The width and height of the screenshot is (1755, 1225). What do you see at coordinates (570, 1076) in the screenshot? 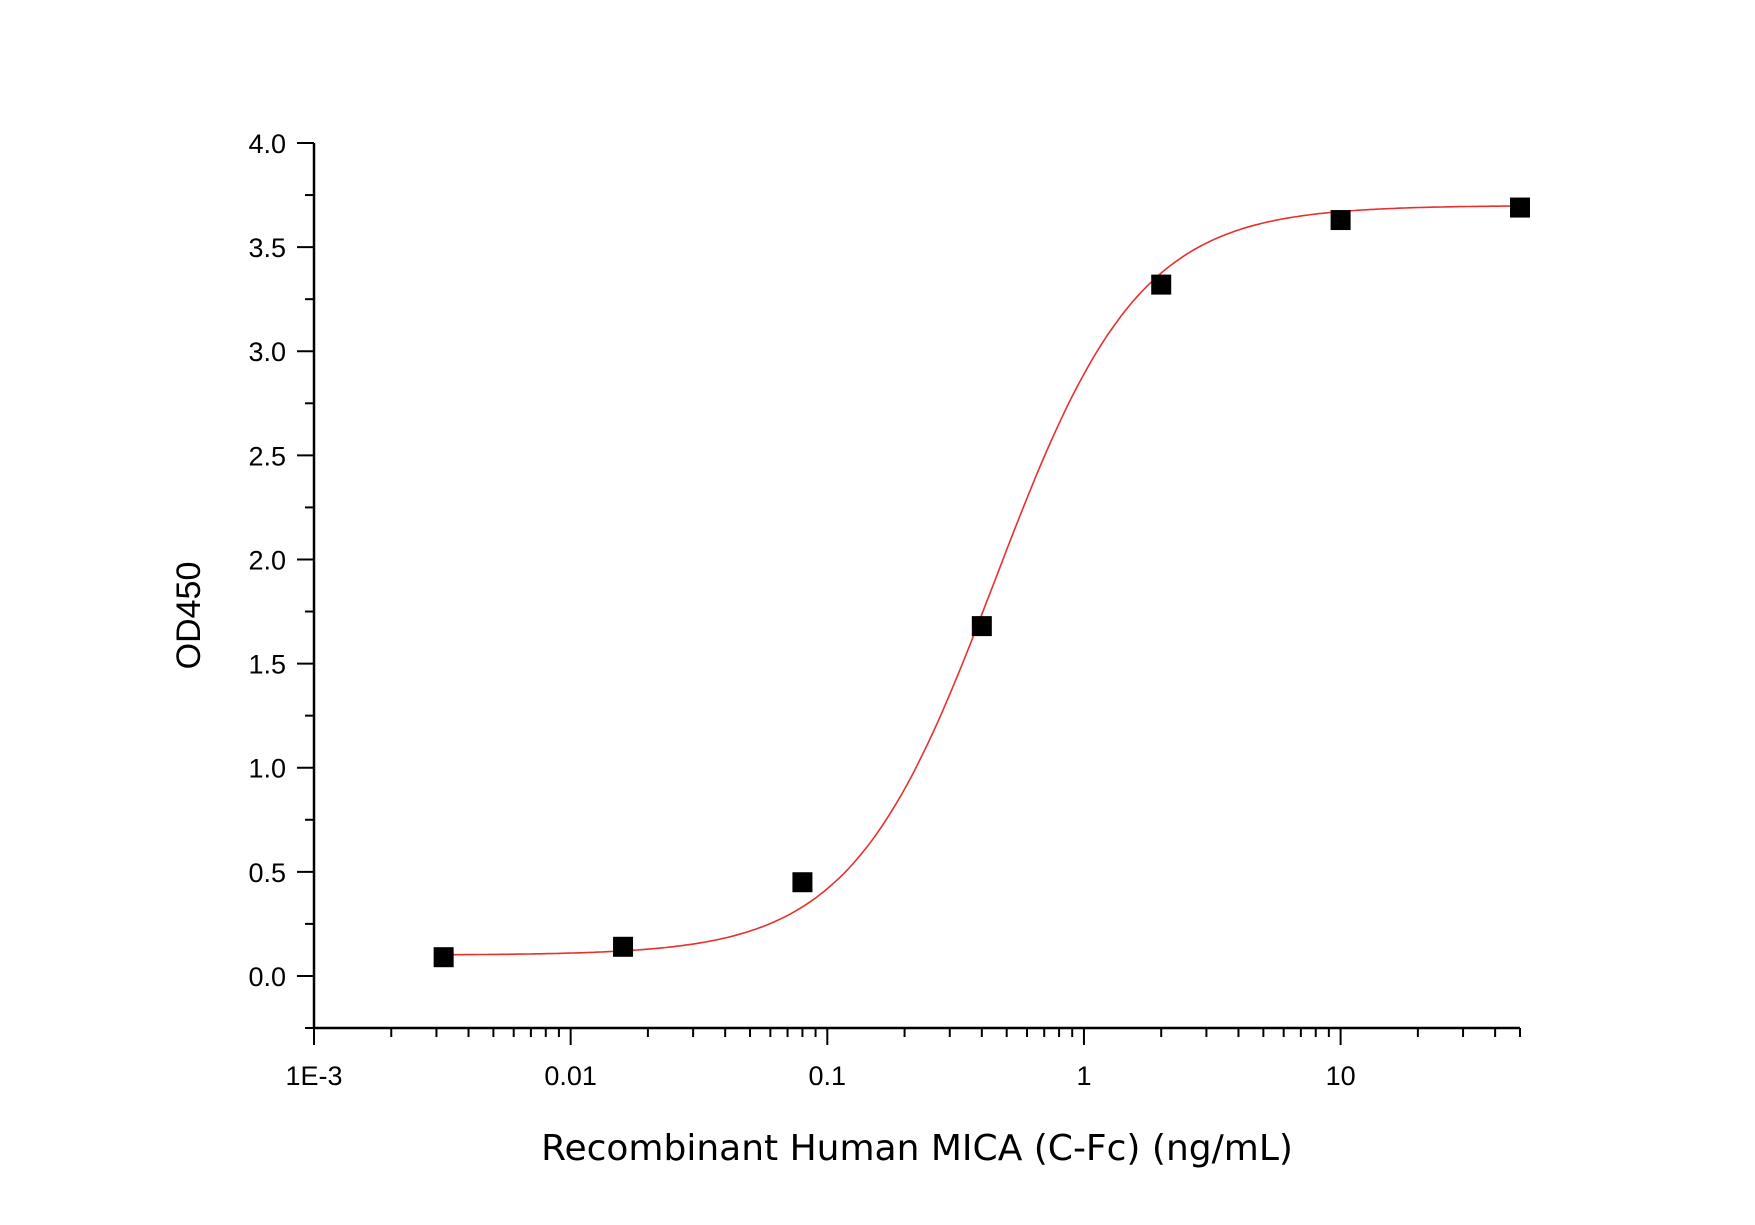
I see `x-tick-label: 0.01` at bounding box center [570, 1076].